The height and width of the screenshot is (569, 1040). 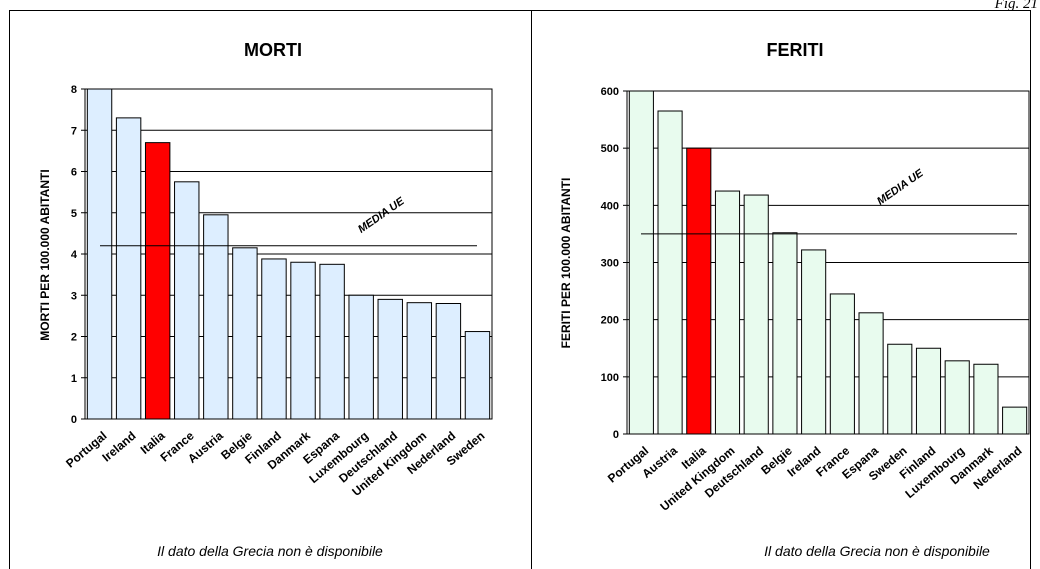 What do you see at coordinates (610, 264) in the screenshot?
I see `y-tick-label: 300` at bounding box center [610, 264].